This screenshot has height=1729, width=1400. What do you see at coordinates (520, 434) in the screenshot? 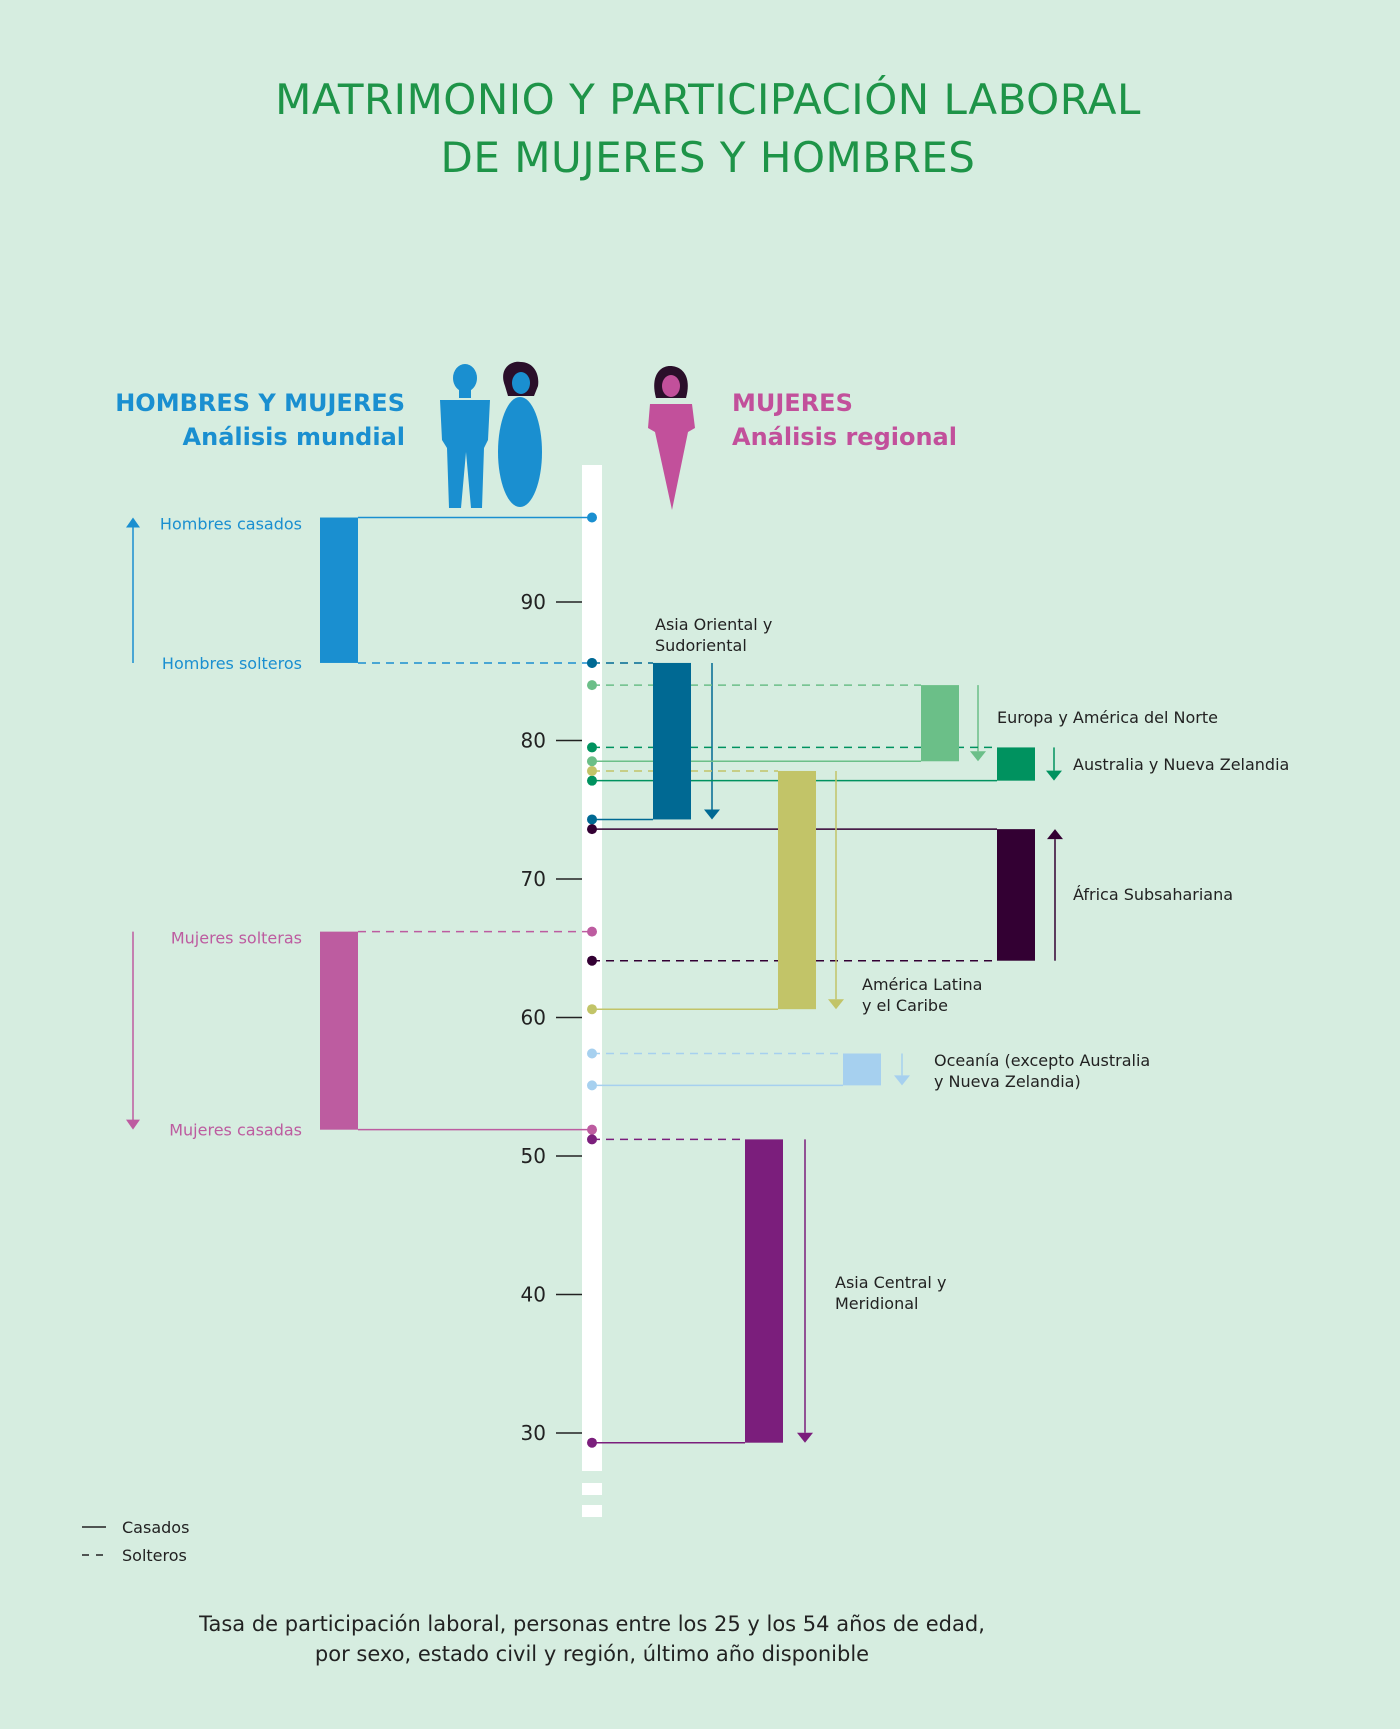
I see `woman-icon` at bounding box center [520, 434].